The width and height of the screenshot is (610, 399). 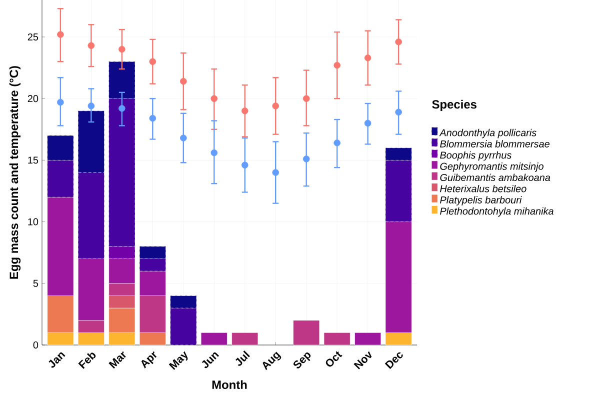 What do you see at coordinates (33, 160) in the screenshot?
I see `y-tick-label: 15` at bounding box center [33, 160].